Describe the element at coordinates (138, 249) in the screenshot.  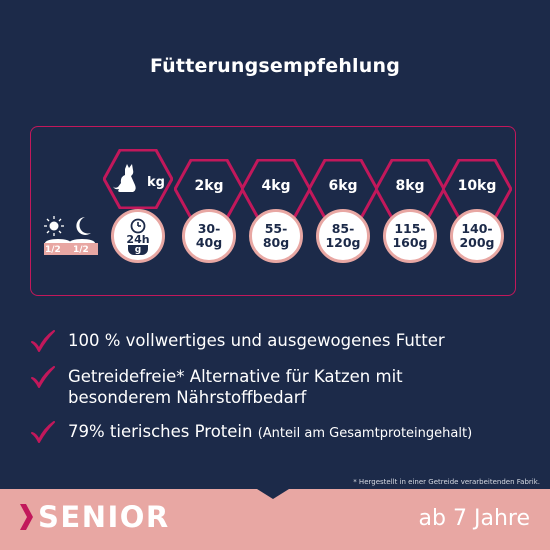
I see `bowl-unit: g` at that location.